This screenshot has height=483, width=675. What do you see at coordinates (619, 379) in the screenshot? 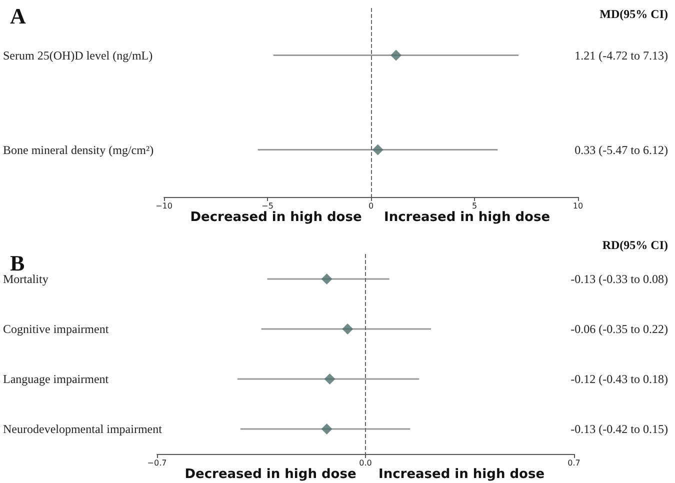
I see `data-label: -0.12 (-0.43 to 0.18)` at bounding box center [619, 379].